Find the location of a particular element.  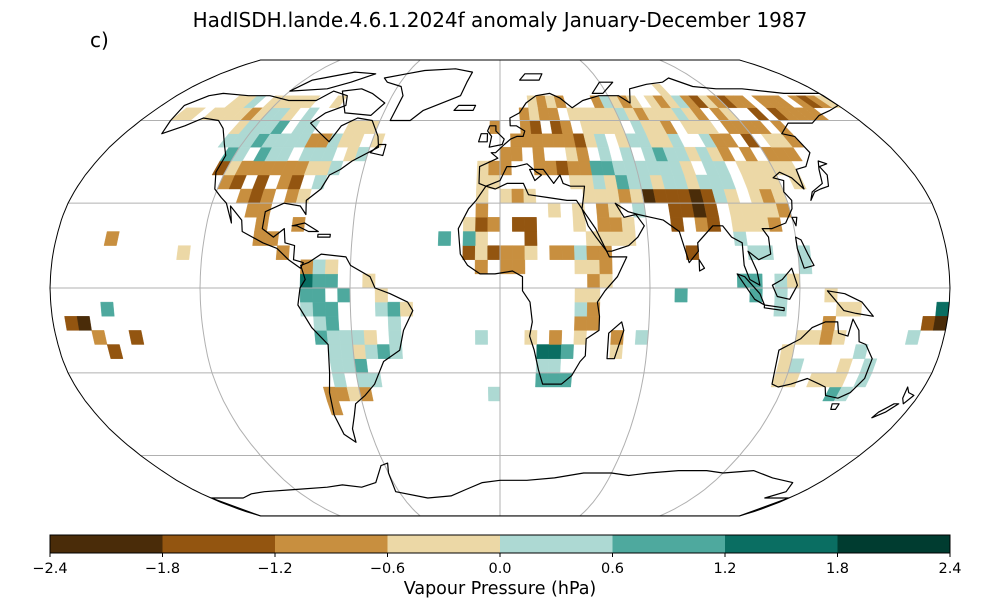

colorbar-tick-label: 2.4 is located at coordinates (949, 569).